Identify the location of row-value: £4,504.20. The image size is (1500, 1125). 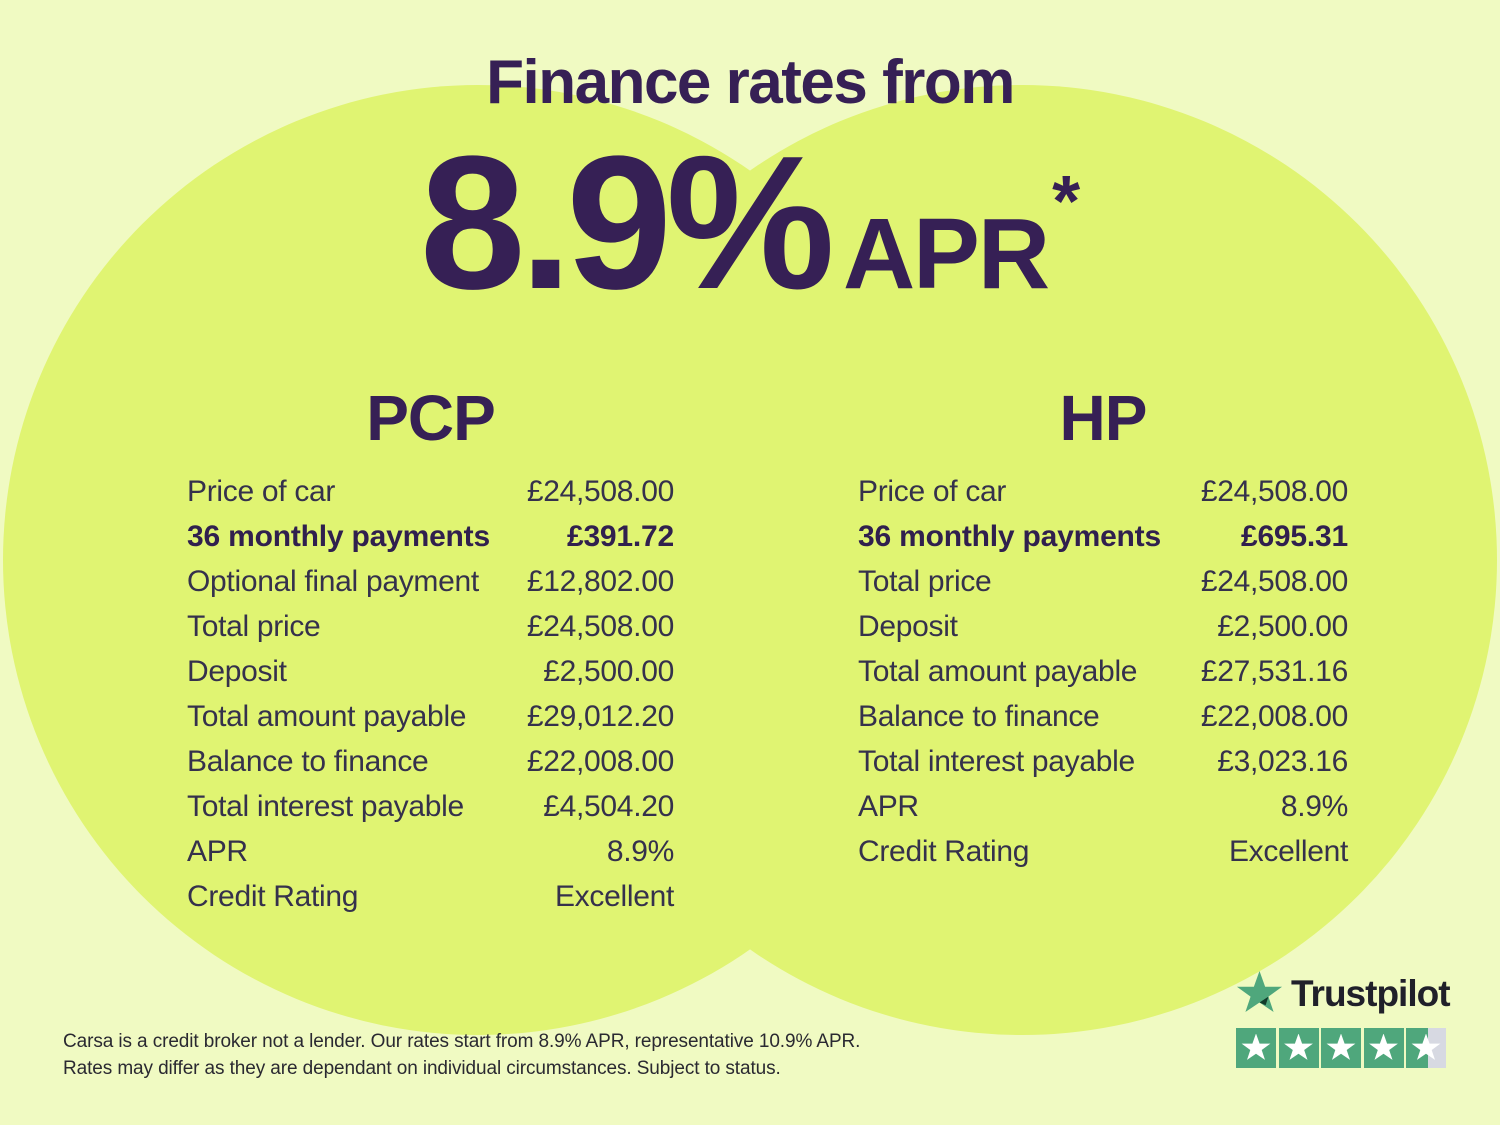
(608, 806).